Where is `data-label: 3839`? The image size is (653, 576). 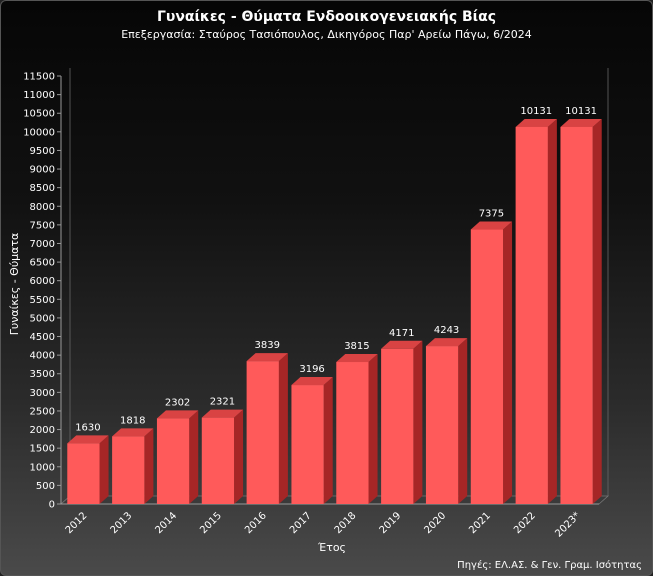
data-label: 3839 is located at coordinates (267, 345).